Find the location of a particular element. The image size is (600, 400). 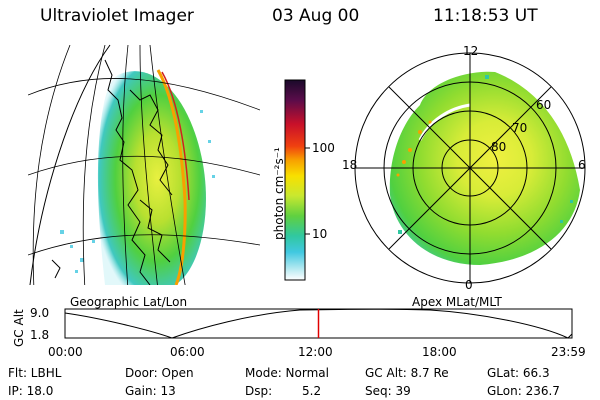

mlt-label-0: 0 is located at coordinates (469, 285).